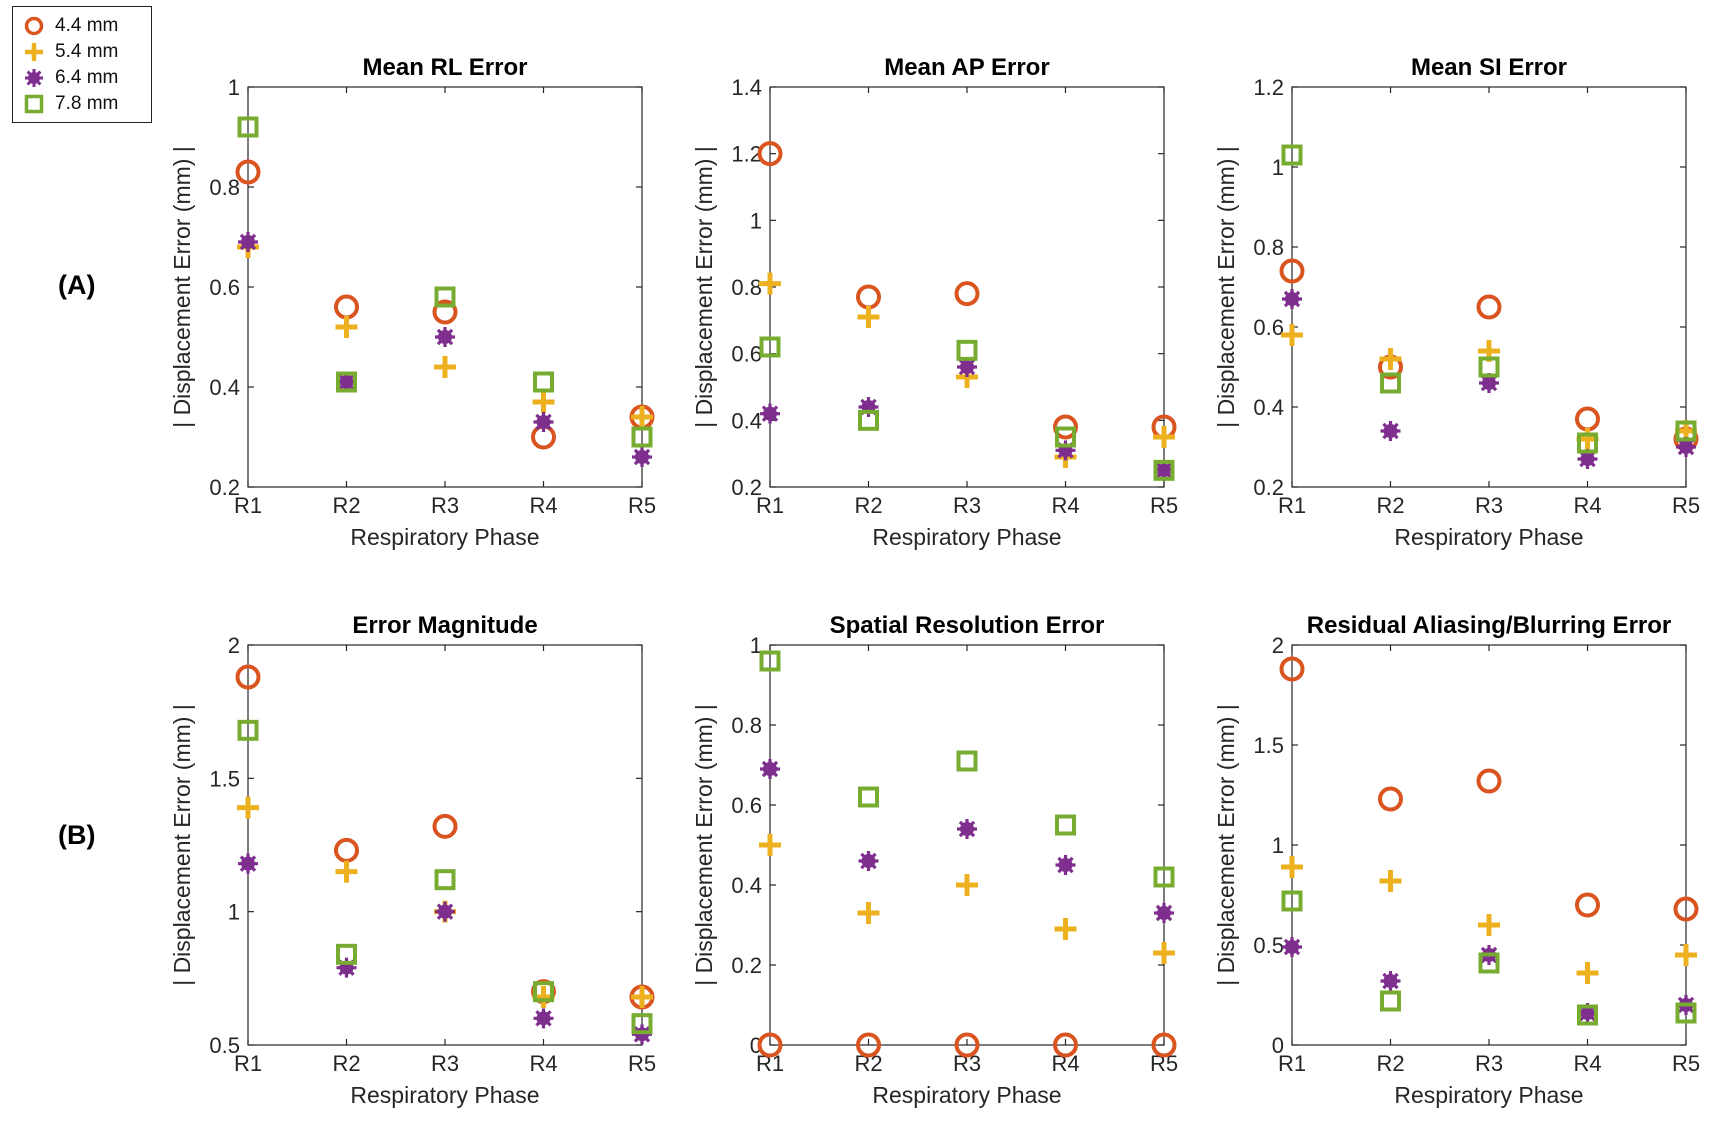  What do you see at coordinates (87, 103) in the screenshot?
I see `legend-label: 7.8 mm` at bounding box center [87, 103].